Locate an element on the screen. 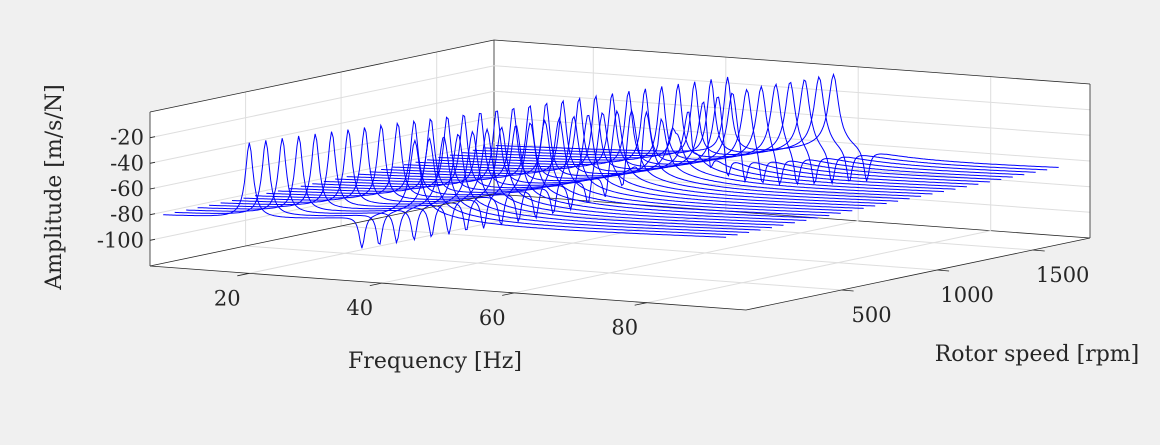 This screenshot has height=445, width=1160. y-tick-label: 1000 is located at coordinates (966, 295).